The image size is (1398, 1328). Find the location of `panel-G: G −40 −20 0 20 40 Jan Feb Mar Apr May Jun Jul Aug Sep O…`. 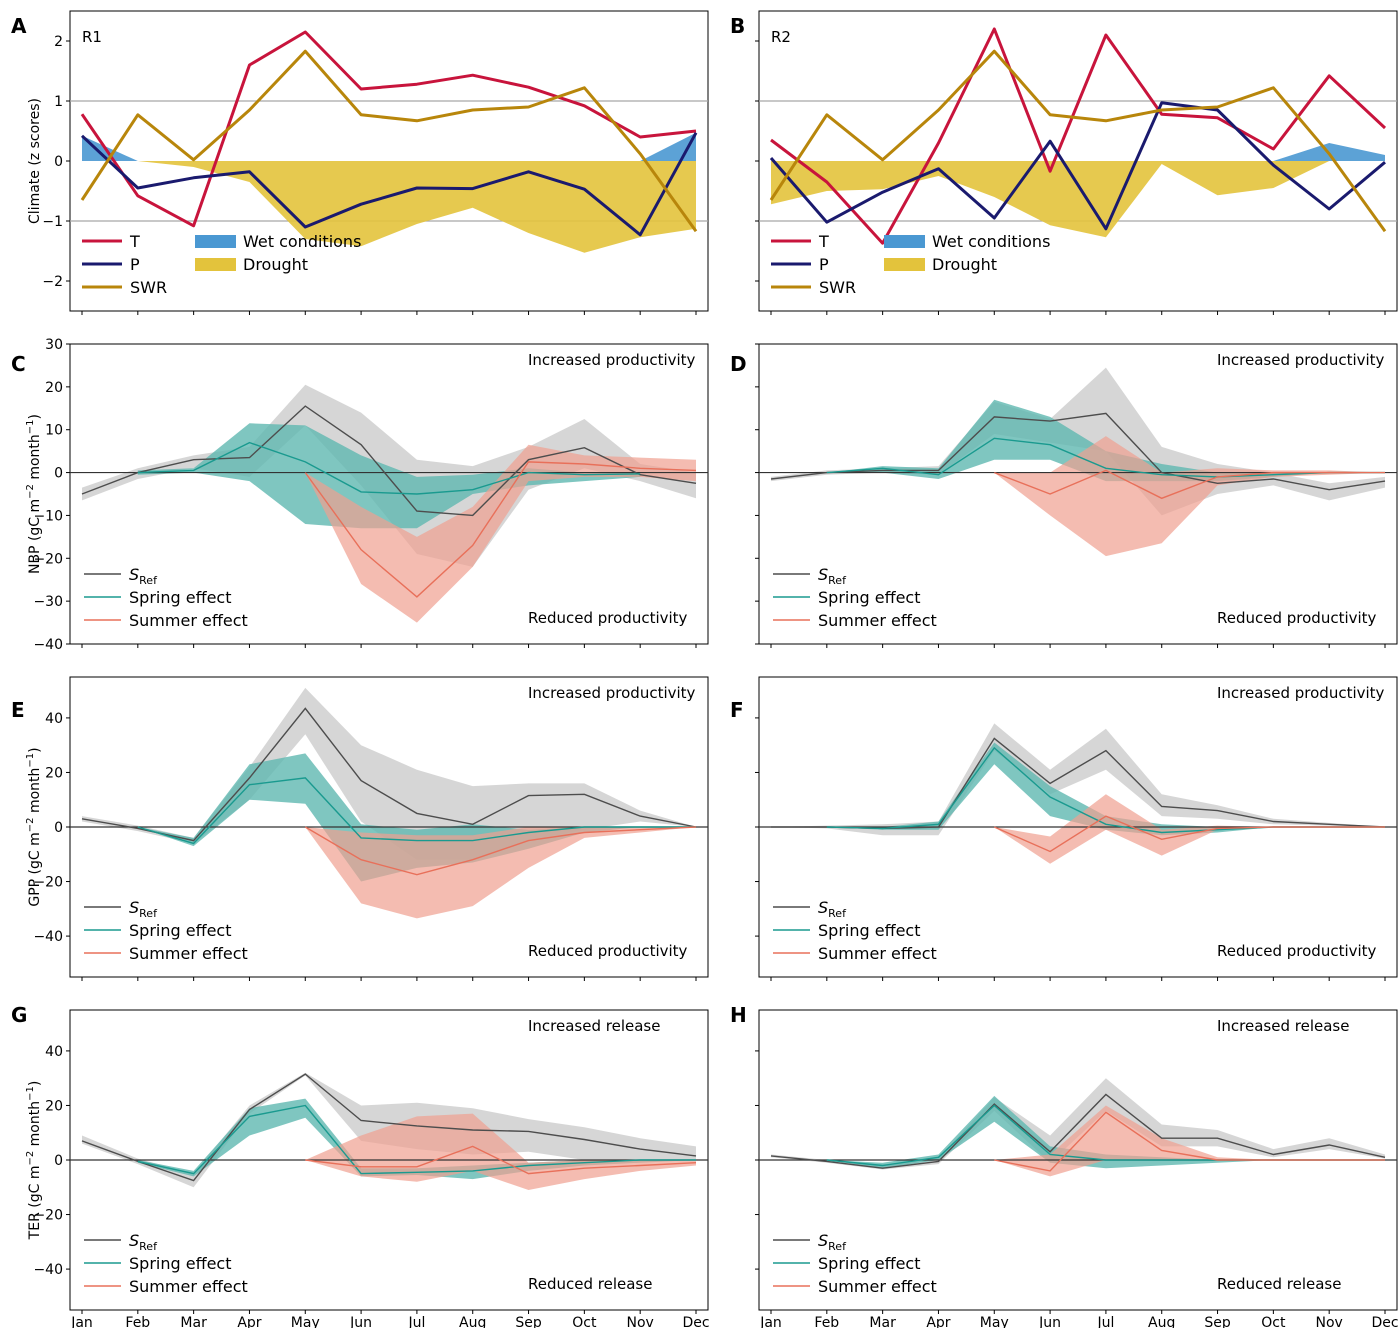

panel-G: G −40 −20 0 20 40 Jan Feb Mar Apr May Jun Jul Aug Sep O… is located at coordinates (360, 1165).